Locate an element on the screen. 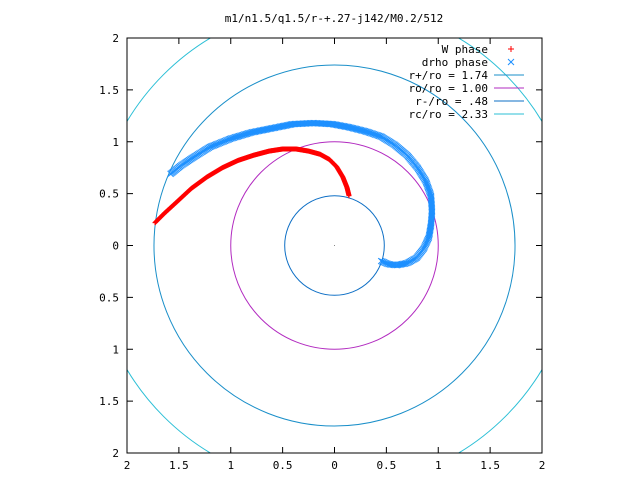 This screenshot has width=640, height=480. legend-label: drho phase is located at coordinates (455, 62).